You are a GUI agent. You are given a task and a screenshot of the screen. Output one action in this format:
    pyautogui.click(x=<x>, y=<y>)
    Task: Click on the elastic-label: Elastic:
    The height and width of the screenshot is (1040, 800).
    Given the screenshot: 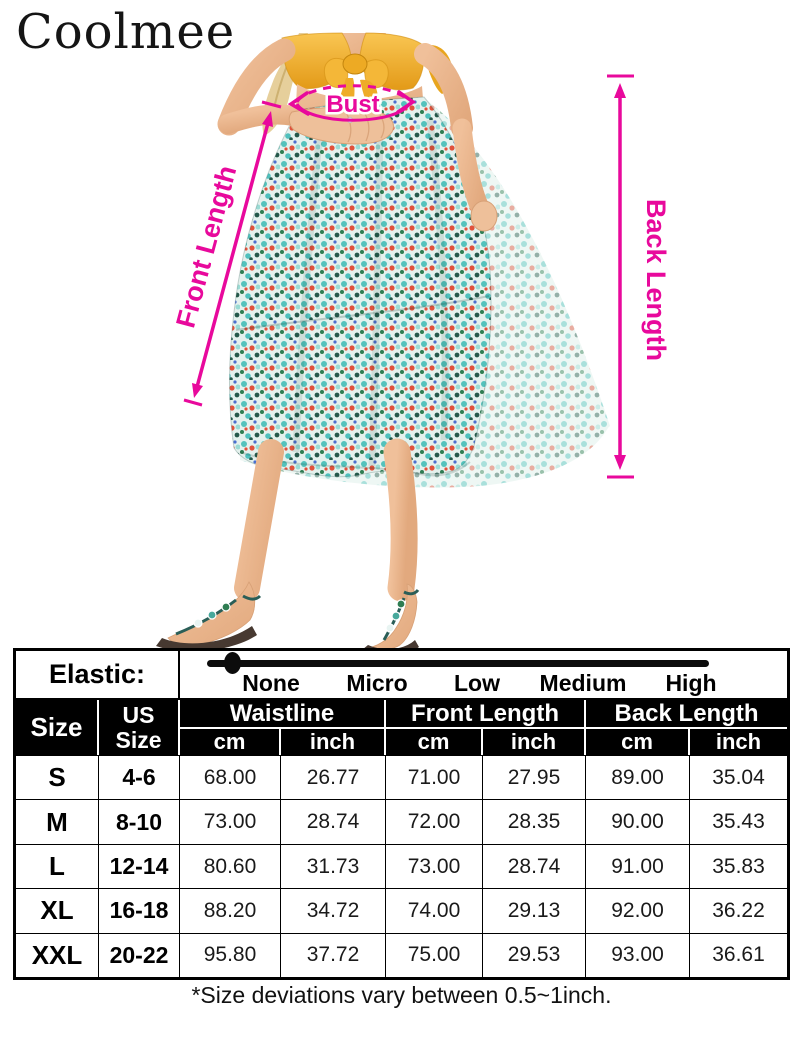 What is the action you would take?
    pyautogui.click(x=98, y=674)
    